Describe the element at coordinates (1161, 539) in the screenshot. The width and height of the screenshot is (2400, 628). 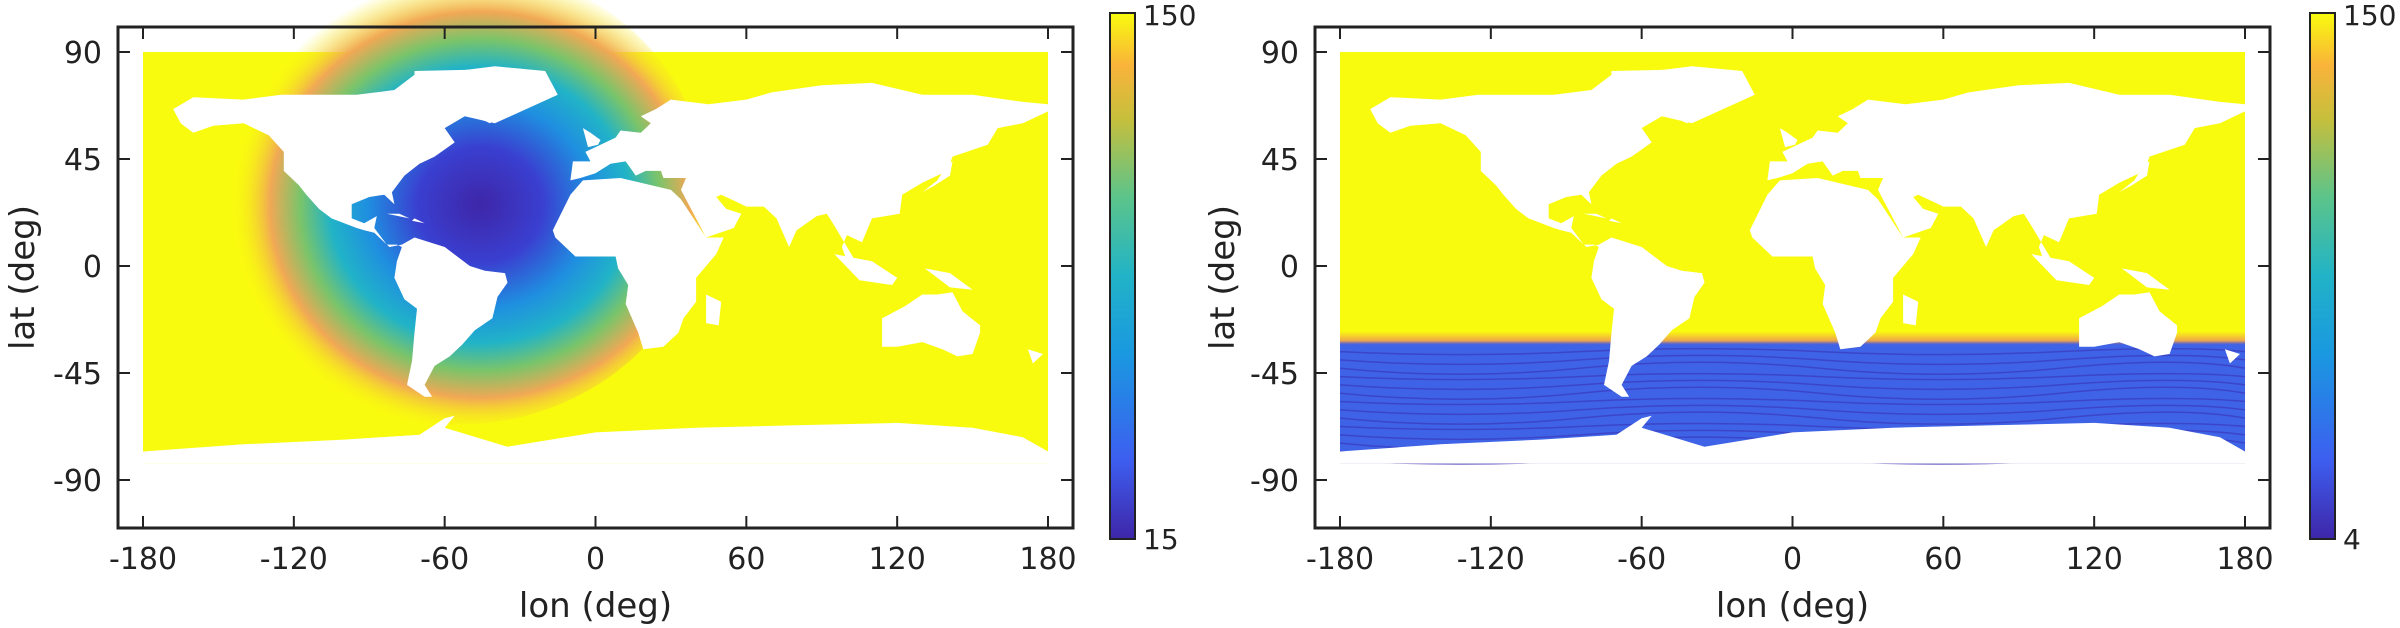
I see `colorbar-min-label: 15` at that location.